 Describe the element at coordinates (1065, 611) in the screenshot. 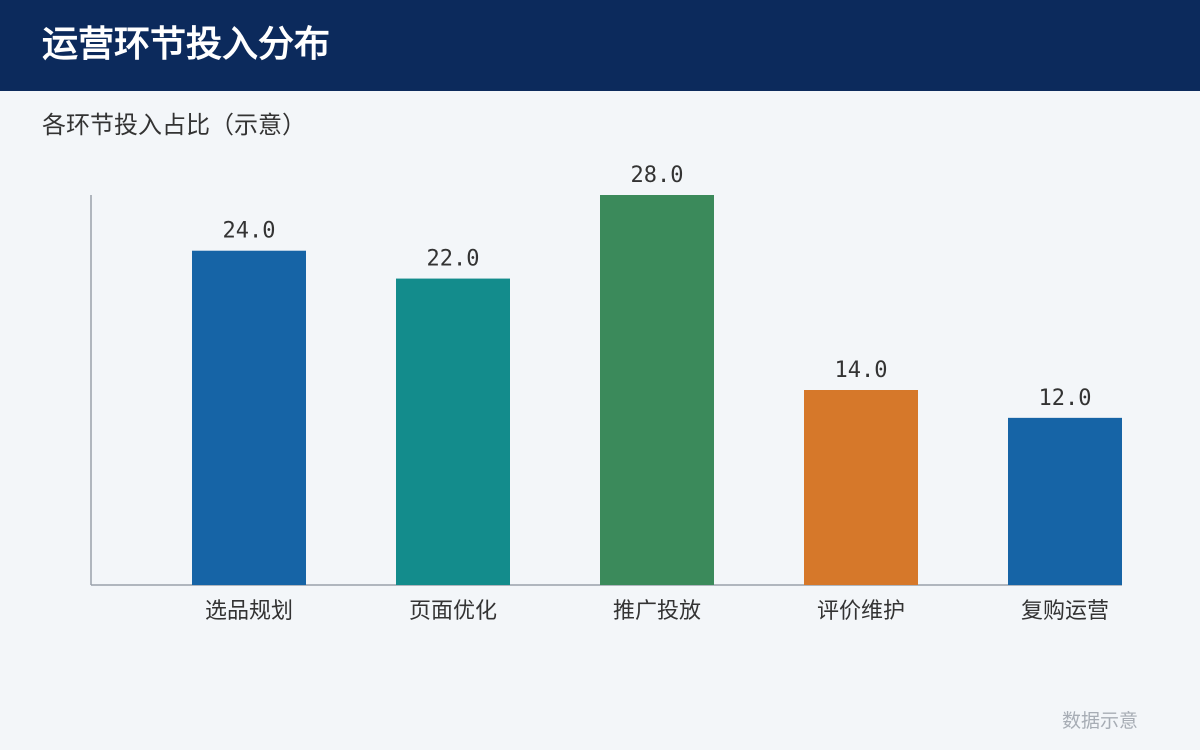

I see `category-label-5: 复购运营` at that location.